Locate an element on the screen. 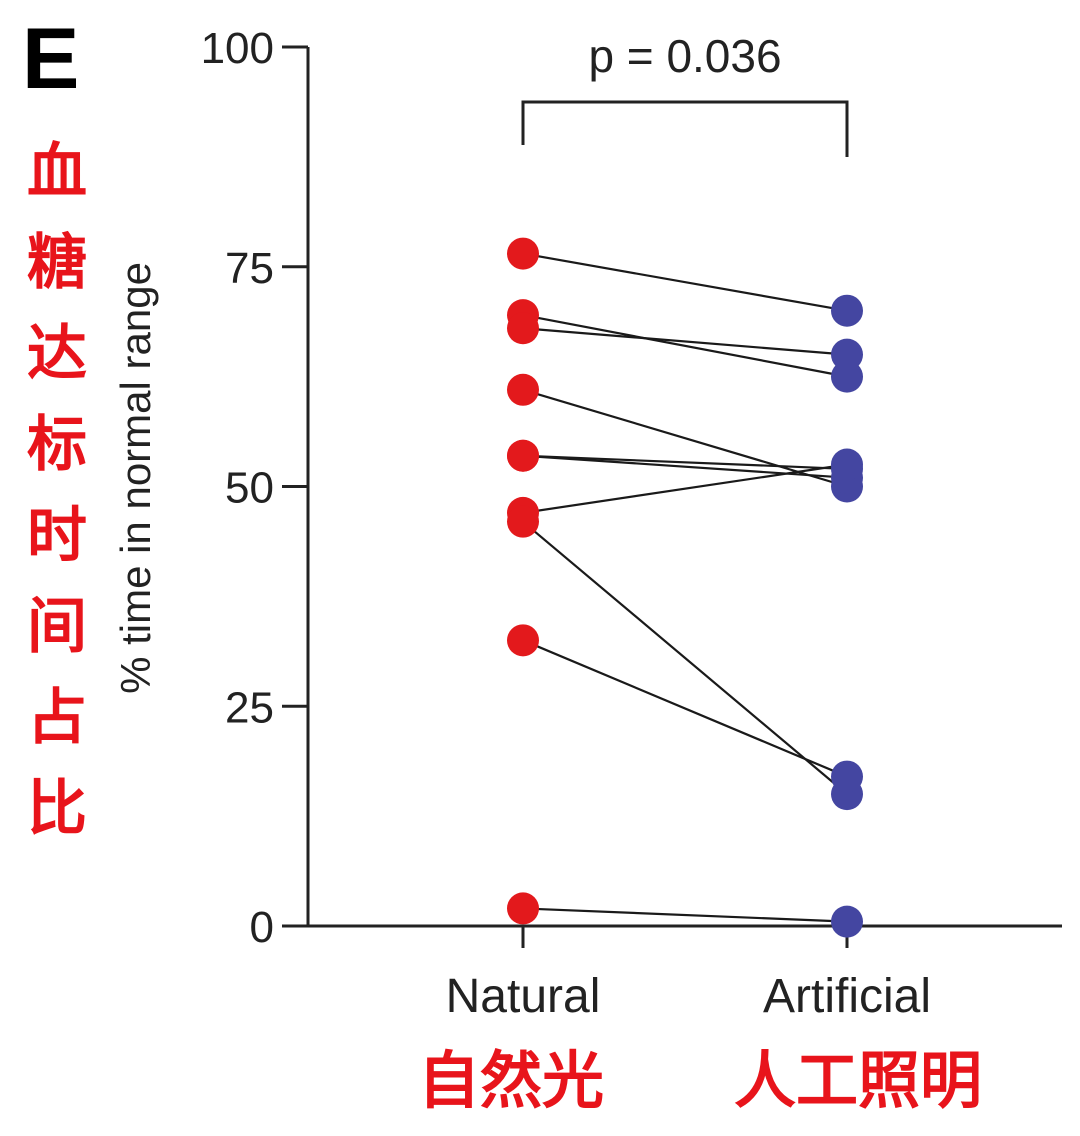 This screenshot has height=1136, width=1080. chinese-y-label-char: 比 is located at coordinates (57, 808).